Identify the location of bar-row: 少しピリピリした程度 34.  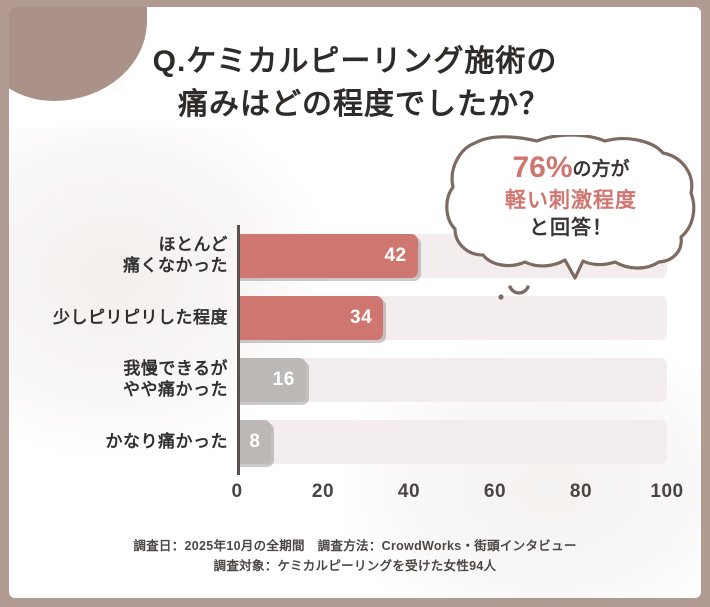
(355, 318).